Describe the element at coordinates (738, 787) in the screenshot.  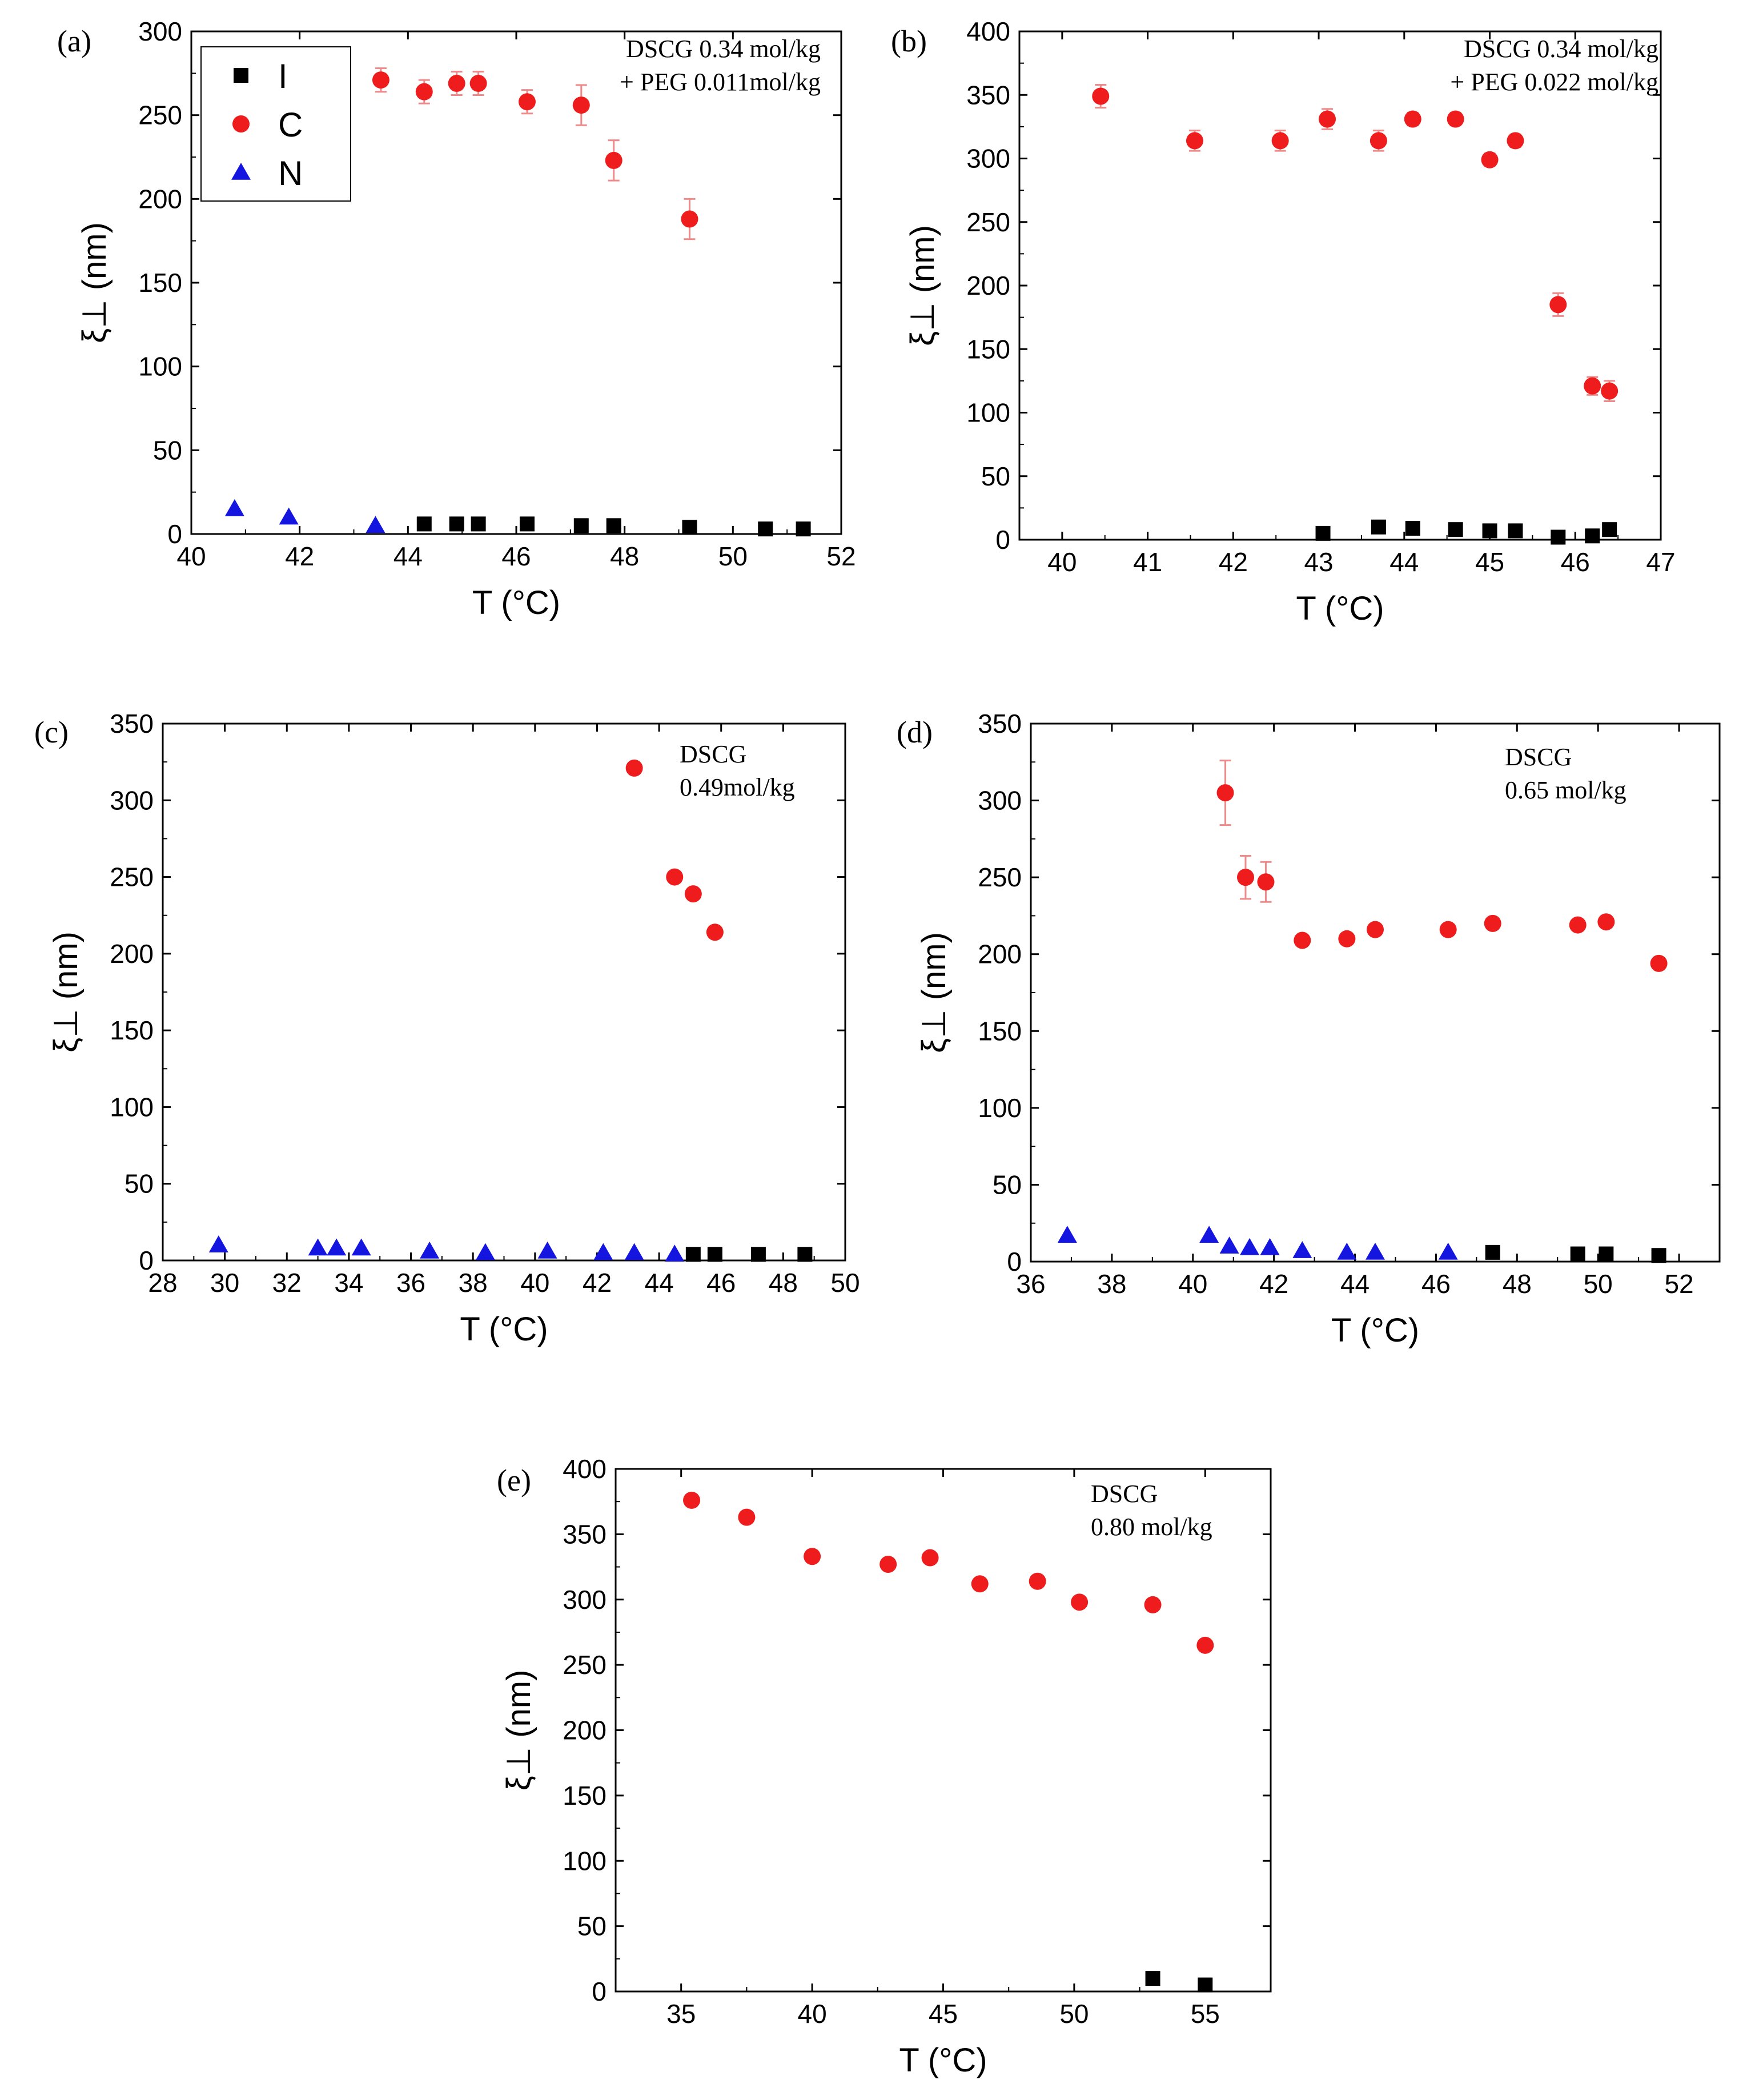
I see `composition-annotation: 0.49mol/kg` at that location.